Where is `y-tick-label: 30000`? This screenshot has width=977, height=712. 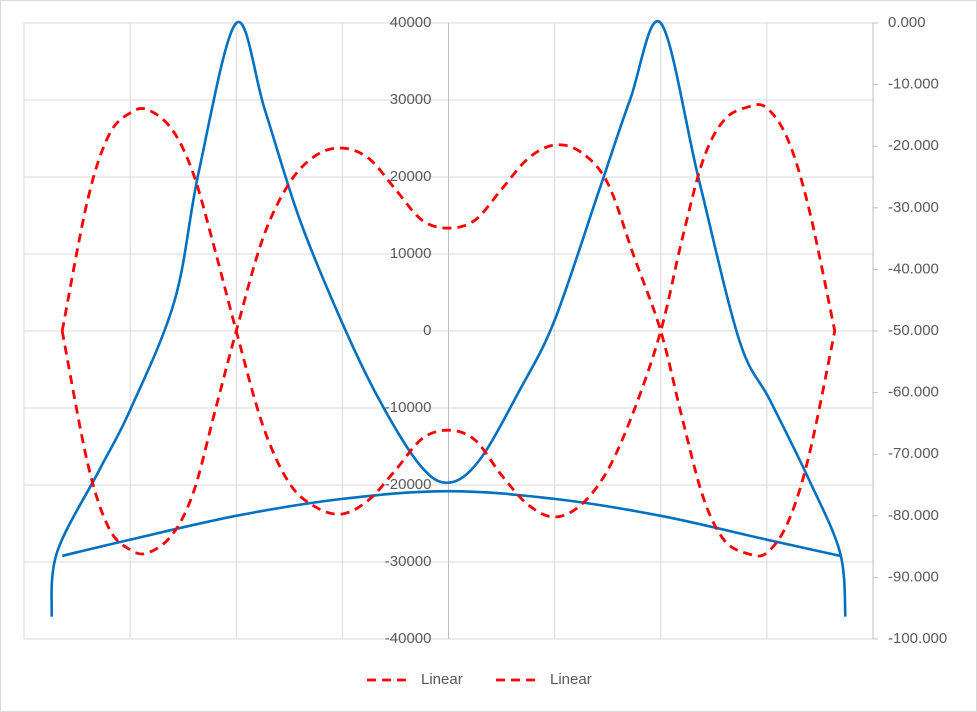 y-tick-label: 30000 is located at coordinates (411, 99).